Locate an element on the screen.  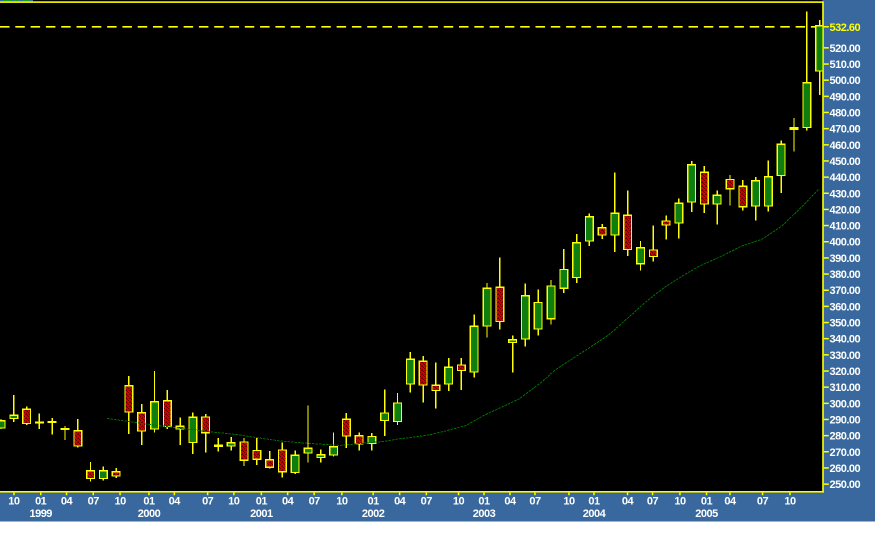
svg-text: 2000 is located at coordinates (149, 514).